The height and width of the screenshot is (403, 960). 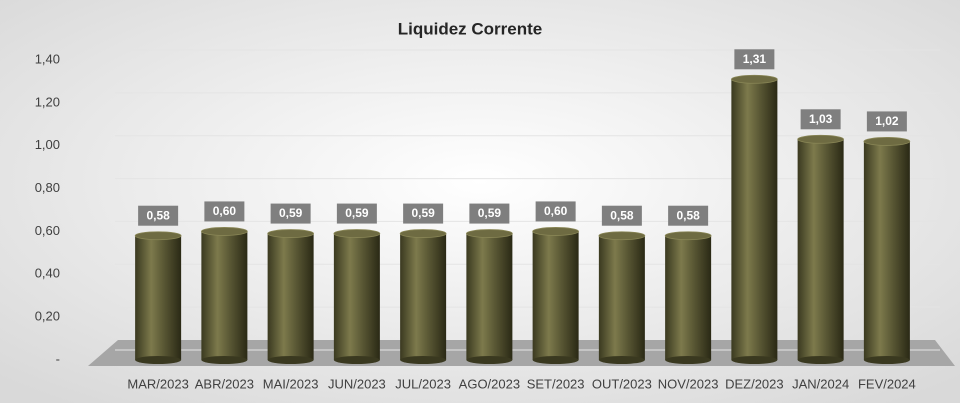 What do you see at coordinates (224, 383) in the screenshot?
I see `x-tick-label: ABR/2023` at bounding box center [224, 383].